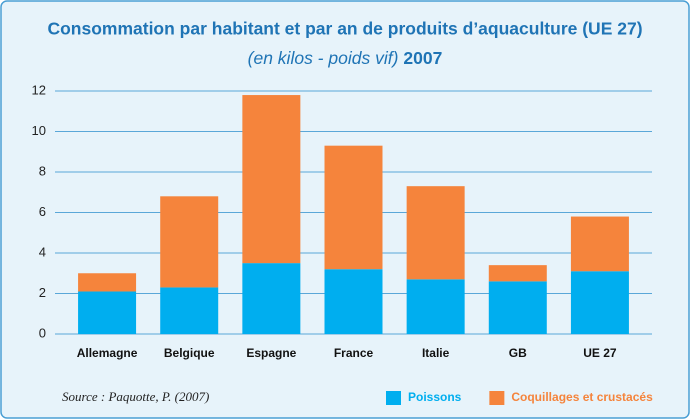  What do you see at coordinates (600, 353) in the screenshot?
I see `x-tick-label: UE 27` at bounding box center [600, 353].